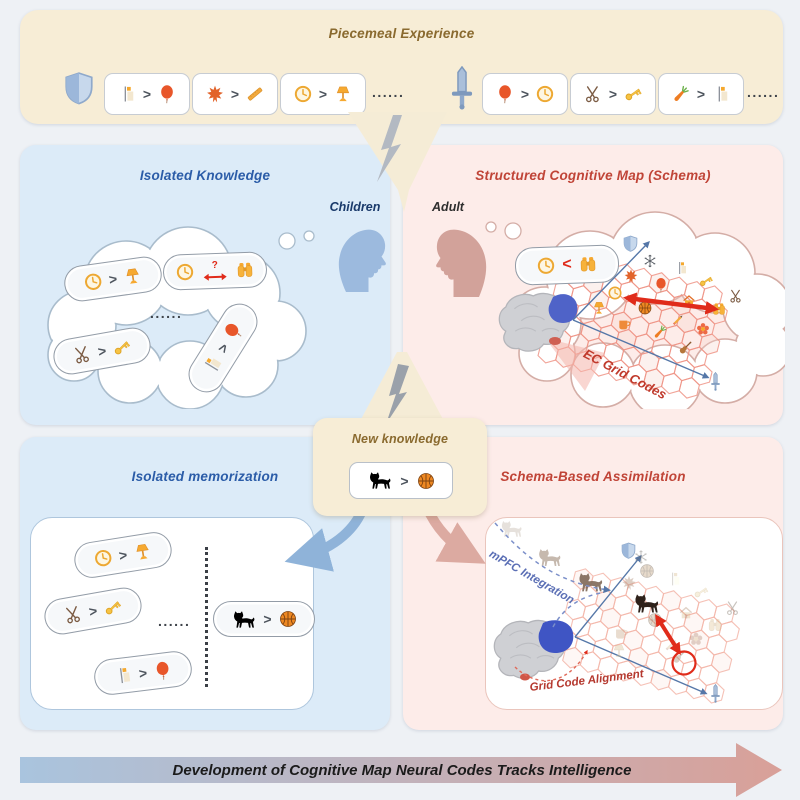 Image resolution: width=800 pixels, height=800 pixels. I want to click on arrow-body, so click(401, 770).